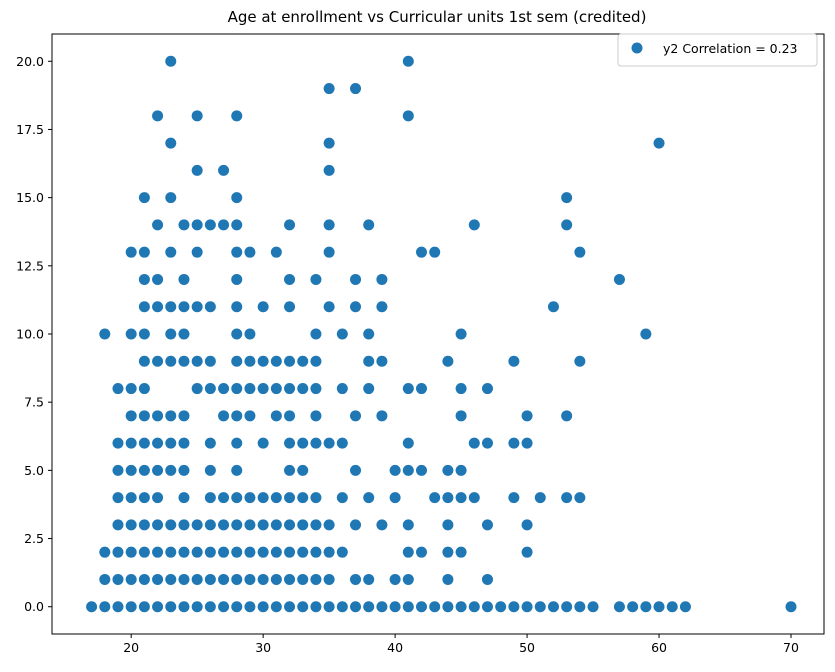 This screenshot has width=835, height=672. I want to click on x-tick-label: 70, so click(791, 647).